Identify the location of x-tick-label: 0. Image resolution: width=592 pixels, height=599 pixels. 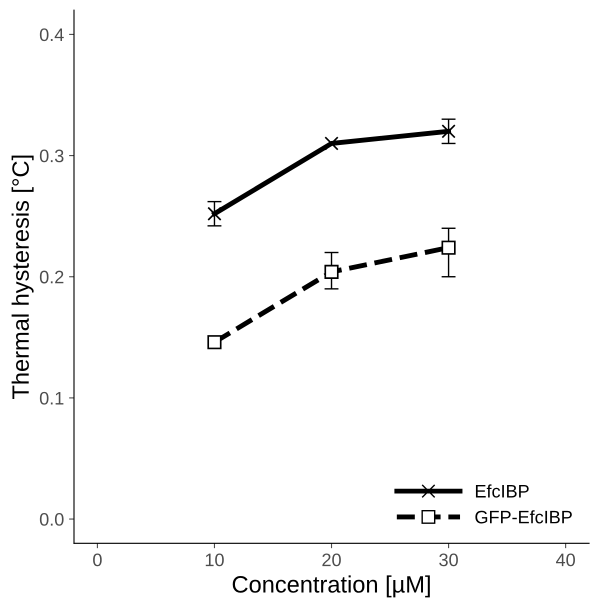
(97, 559).